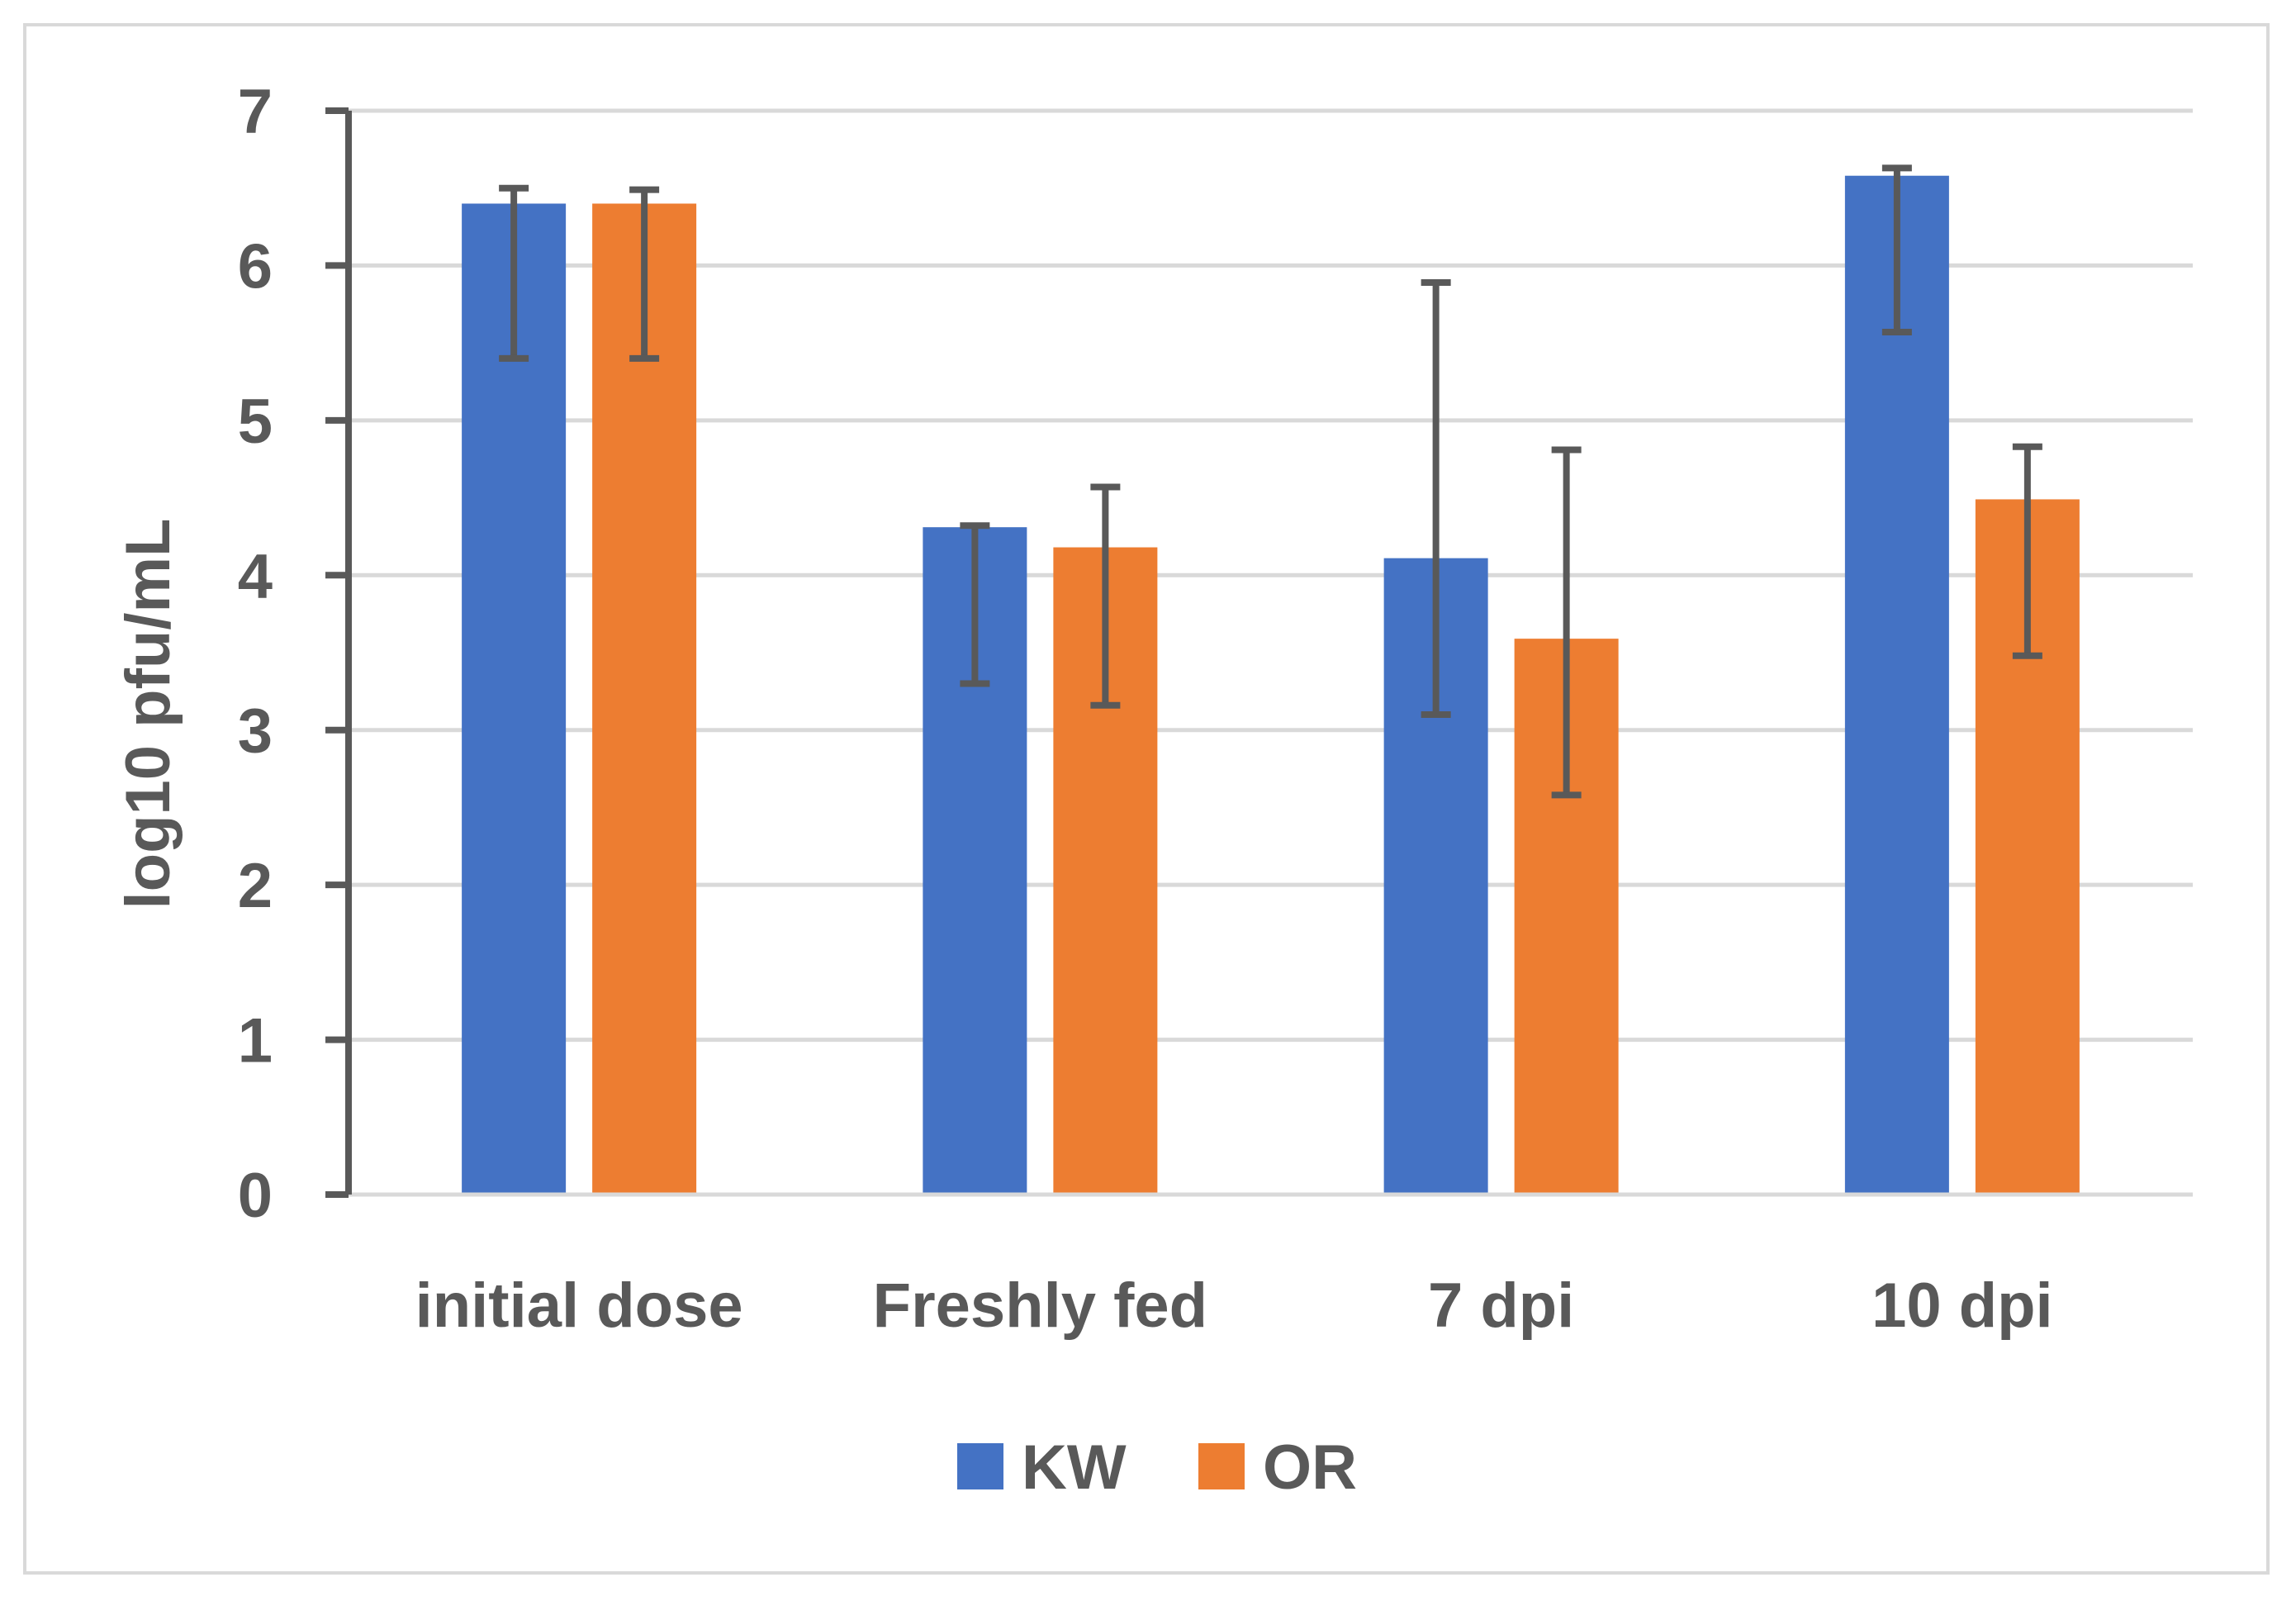  What do you see at coordinates (1221, 1466) in the screenshot?
I see `legend-swatch-or` at bounding box center [1221, 1466].